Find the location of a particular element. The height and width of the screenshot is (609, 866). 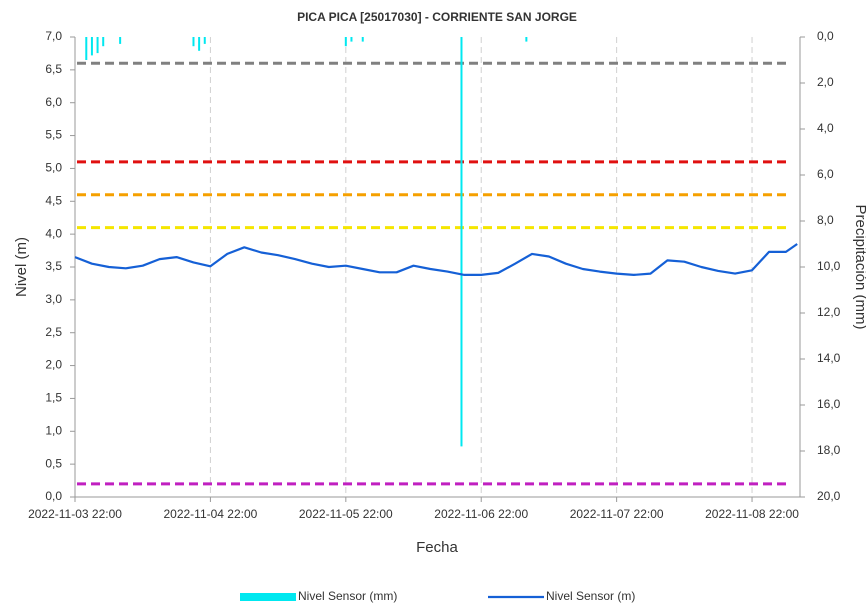

y-tick-label: 0,0 is located at coordinates (53, 496).